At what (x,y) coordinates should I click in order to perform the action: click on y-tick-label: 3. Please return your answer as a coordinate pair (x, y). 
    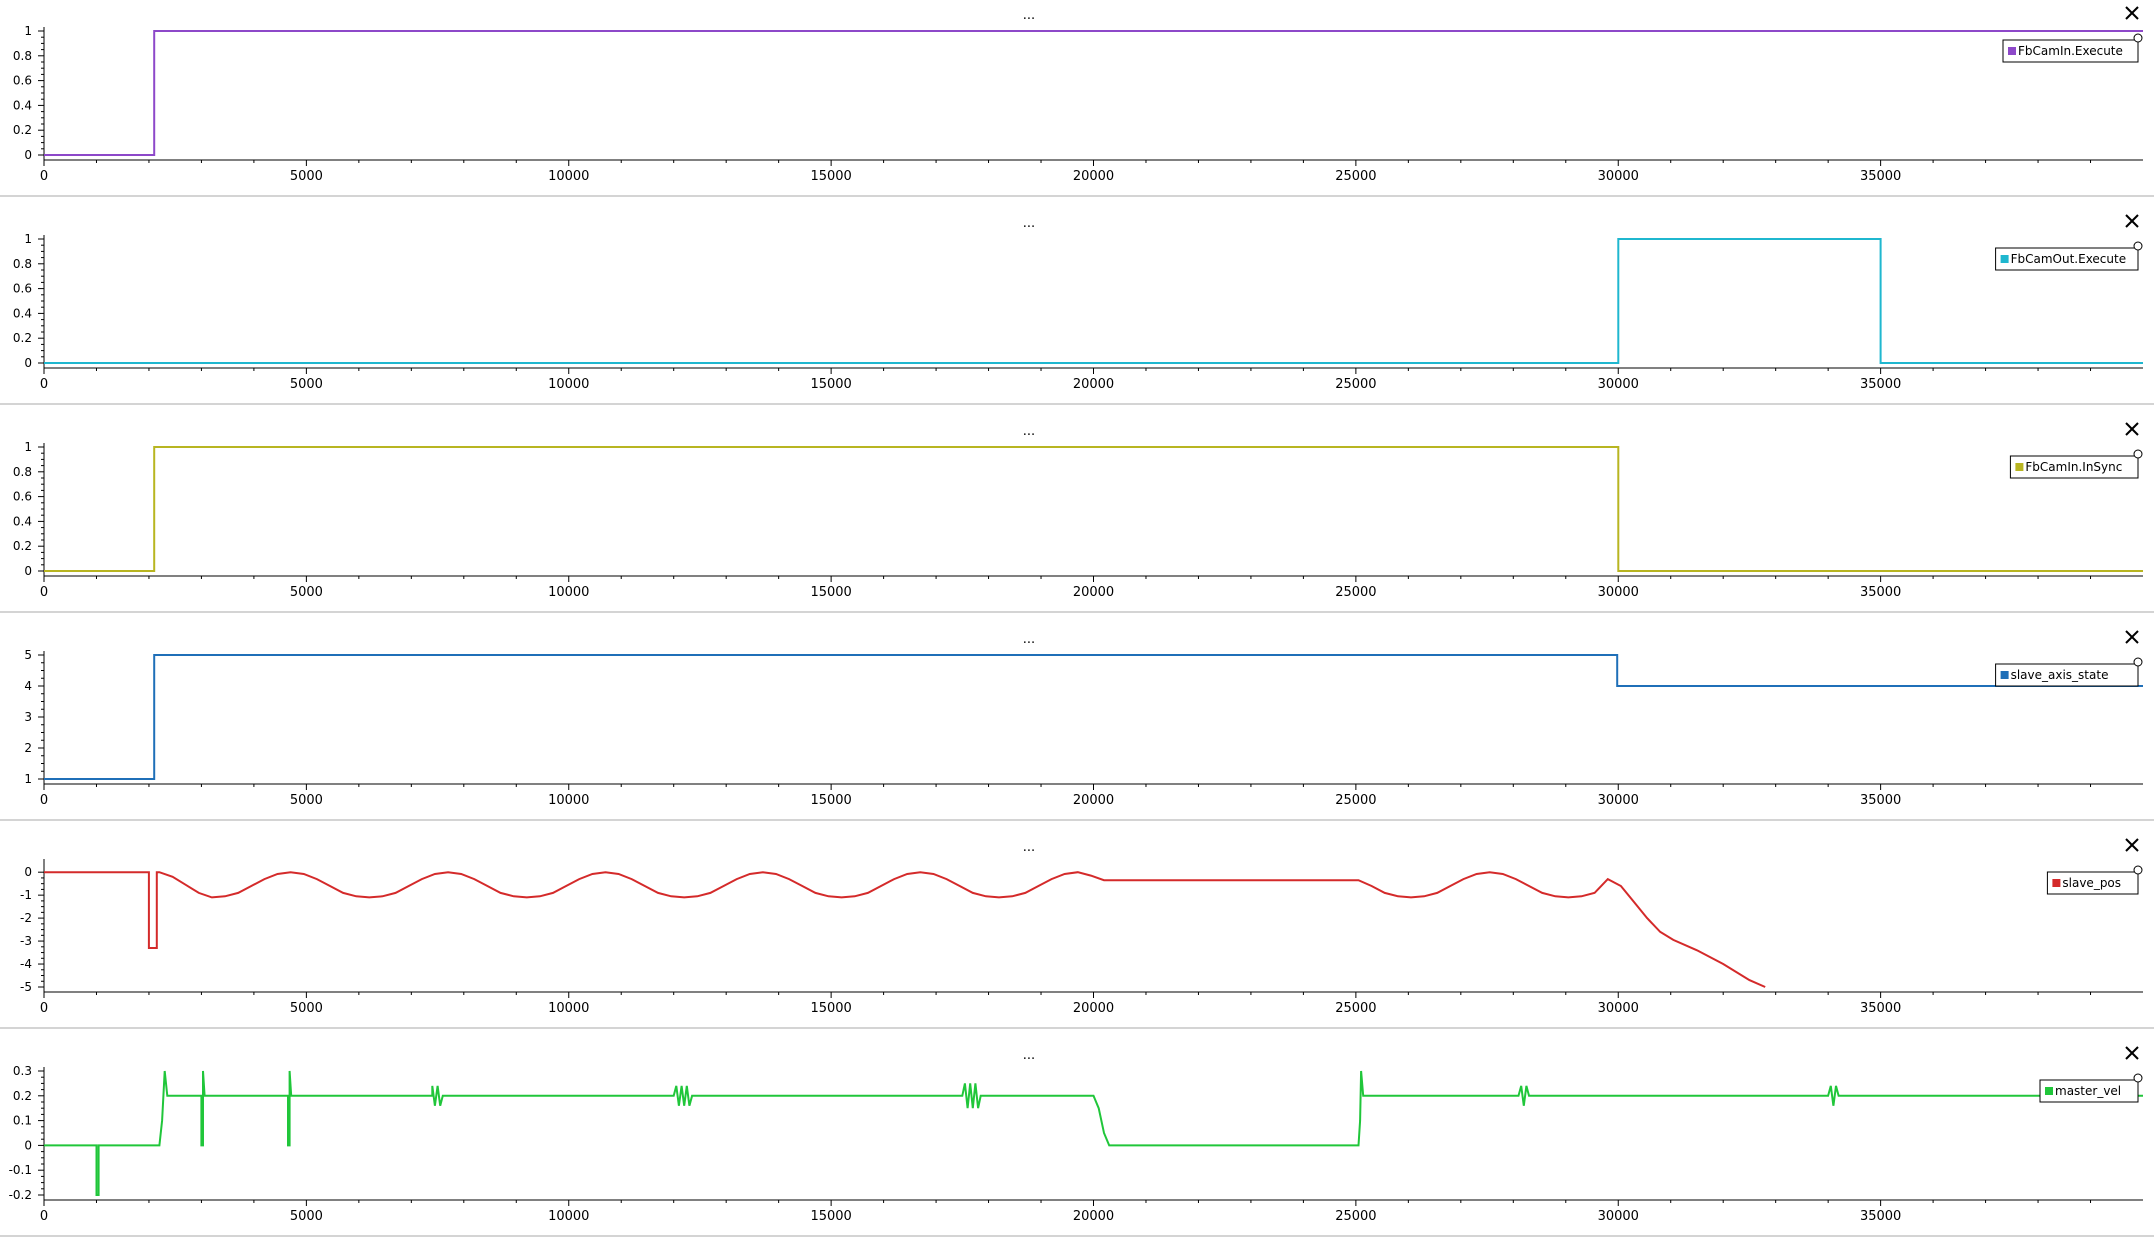
    Looking at the image, I should click on (28, 717).